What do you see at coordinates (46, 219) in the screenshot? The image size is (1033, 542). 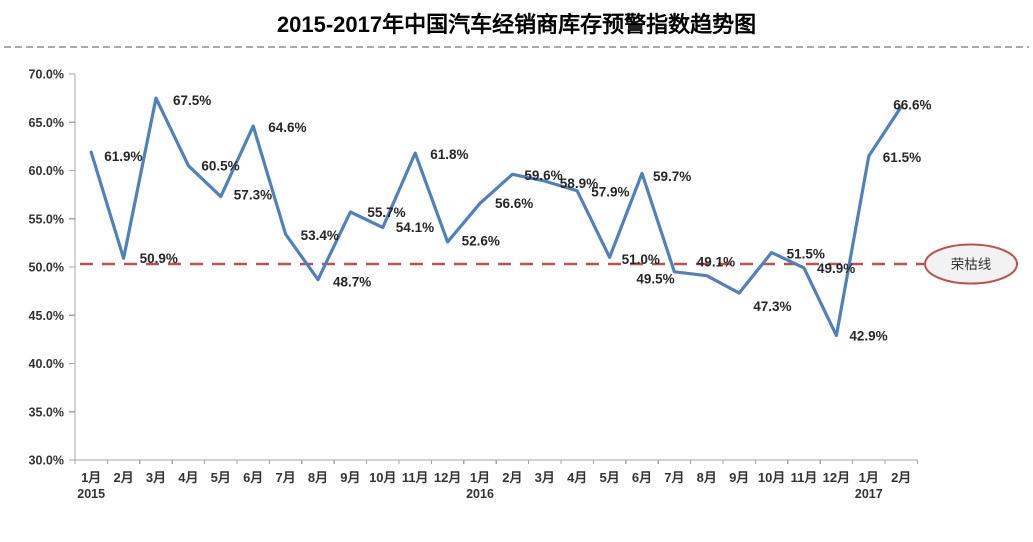 I see `y-axis-tick-label: 55.0%` at bounding box center [46, 219].